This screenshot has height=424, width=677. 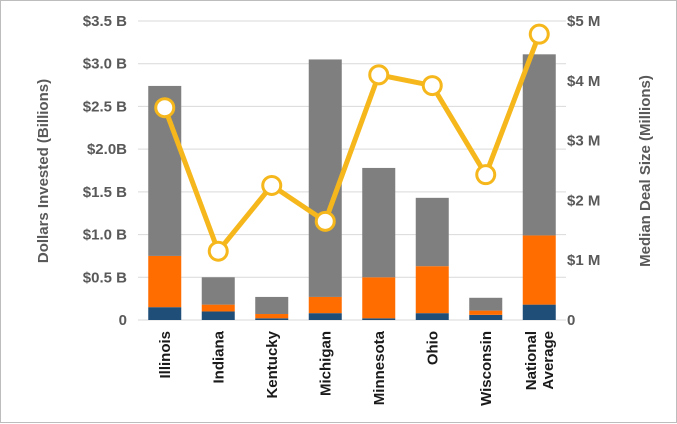 I want to click on category-label-line-4-0: Minnesota, so click(x=379, y=367).